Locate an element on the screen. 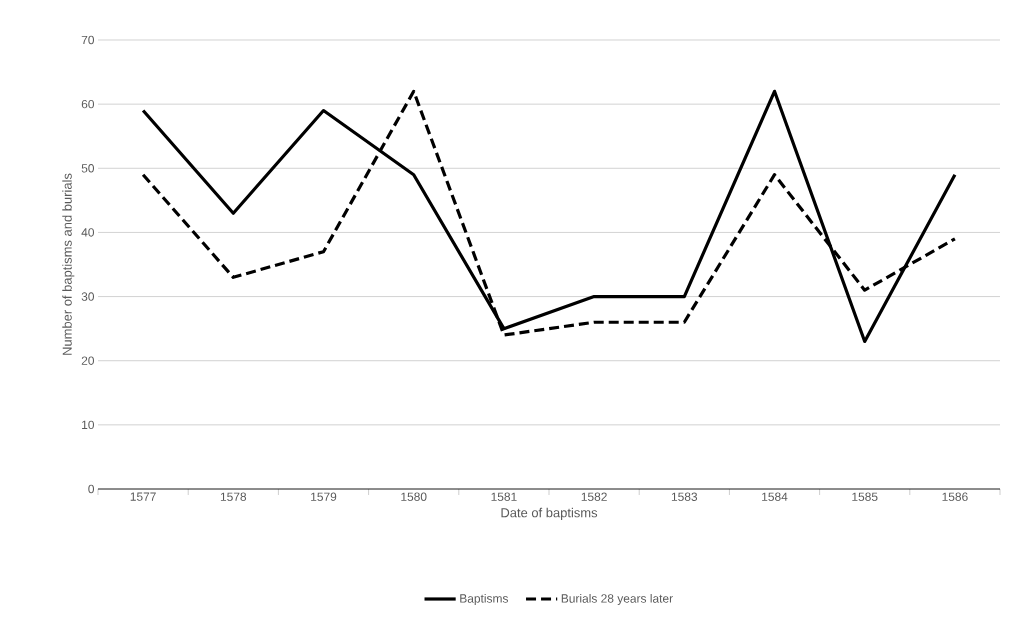  legend-label: Baptisms is located at coordinates (484, 599).